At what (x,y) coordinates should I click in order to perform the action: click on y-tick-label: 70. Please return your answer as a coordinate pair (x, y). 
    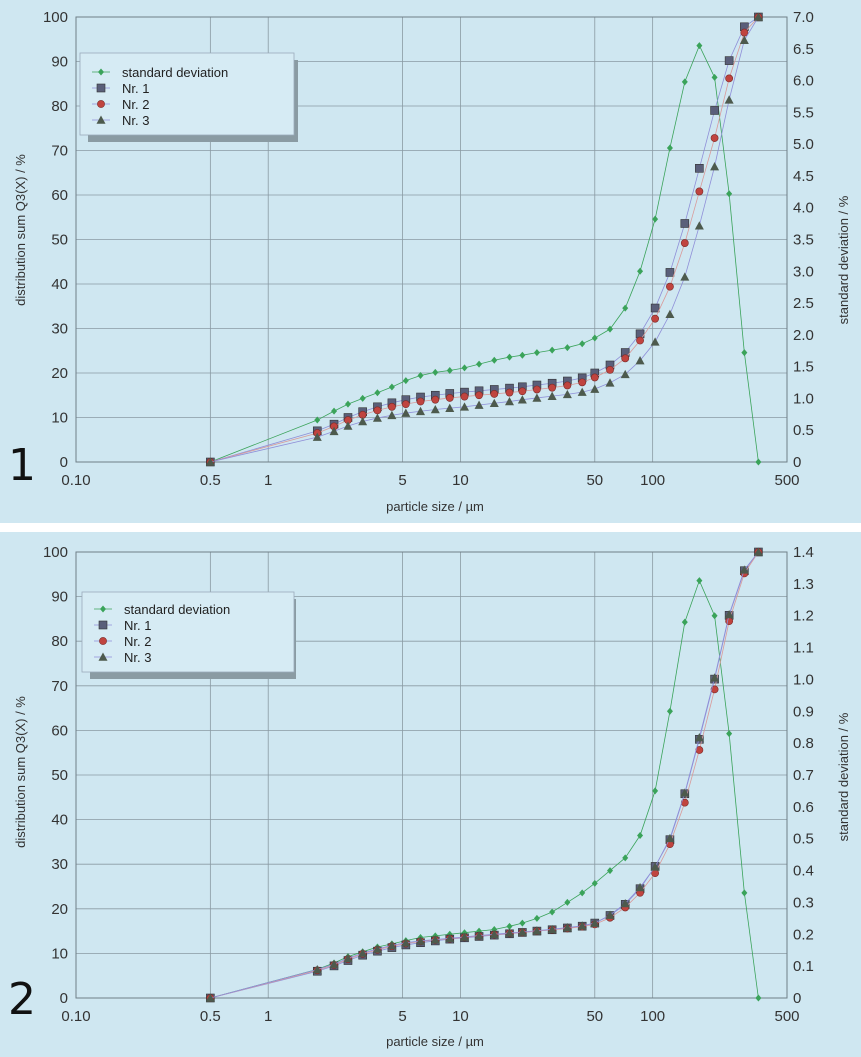
    Looking at the image, I should click on (59, 151).